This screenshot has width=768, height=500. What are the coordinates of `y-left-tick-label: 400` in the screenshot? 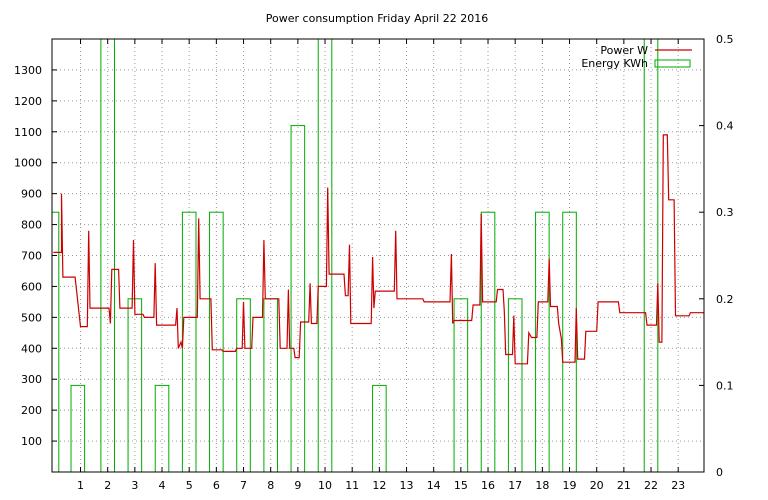 It's located at (31, 348).